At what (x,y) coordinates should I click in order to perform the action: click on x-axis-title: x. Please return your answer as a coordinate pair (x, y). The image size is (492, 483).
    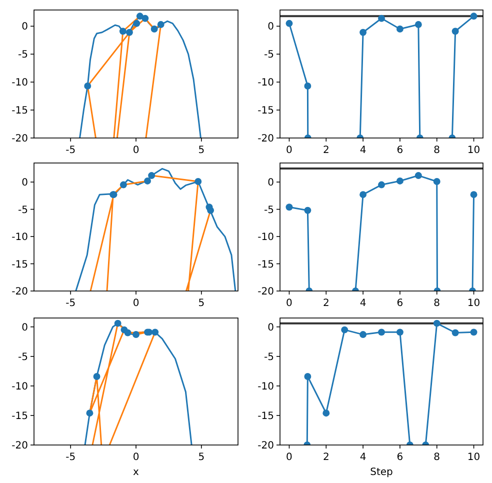
    Looking at the image, I should click on (136, 472).